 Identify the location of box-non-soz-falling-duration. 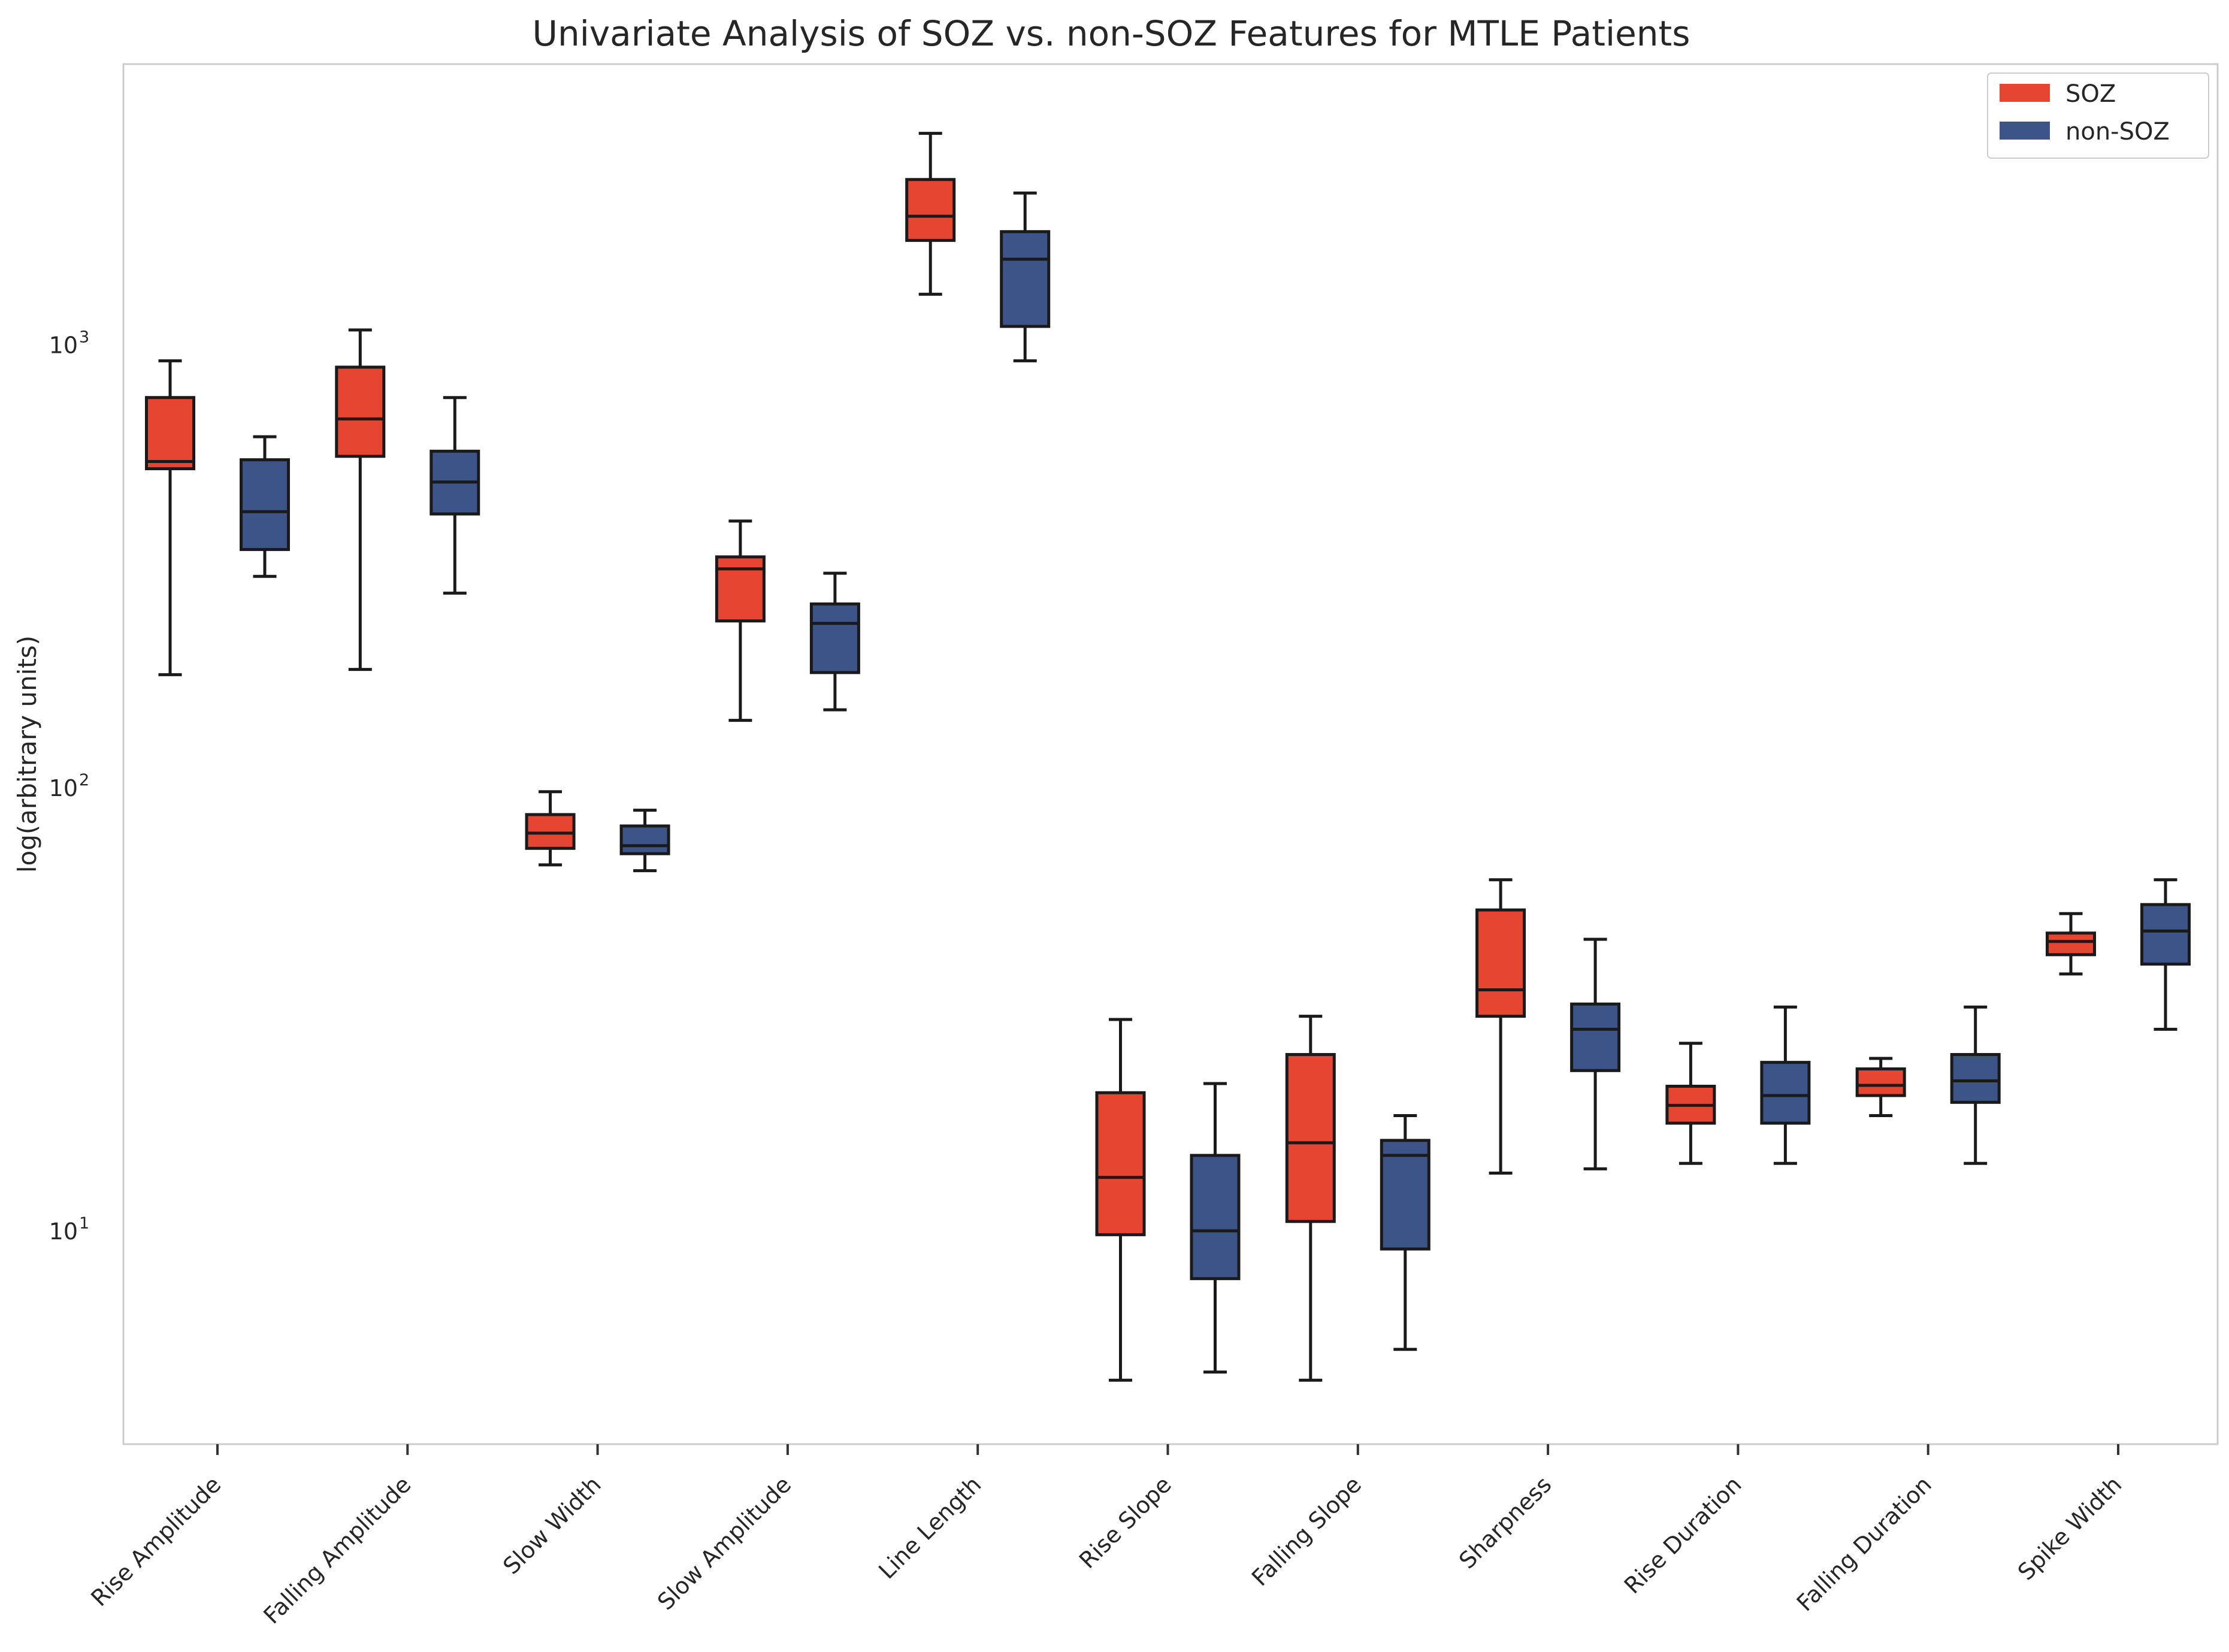
(1975, 1085).